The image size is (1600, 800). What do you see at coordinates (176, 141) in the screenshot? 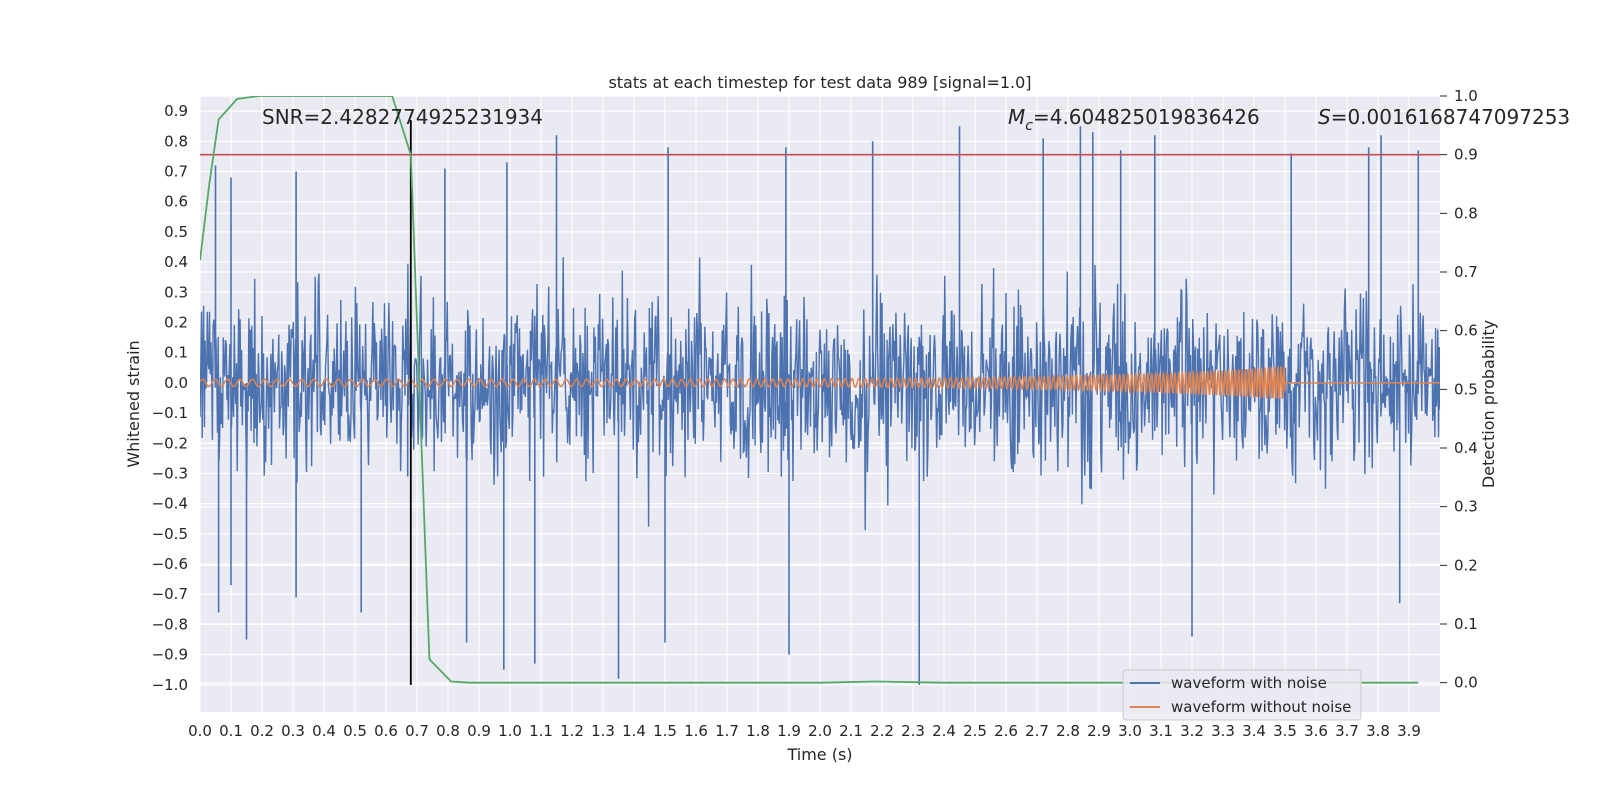
I see `y-tick-label: 0.8` at bounding box center [176, 141].